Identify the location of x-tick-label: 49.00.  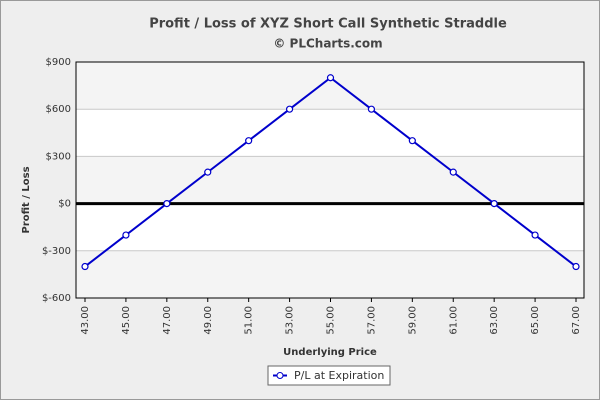
(208, 320).